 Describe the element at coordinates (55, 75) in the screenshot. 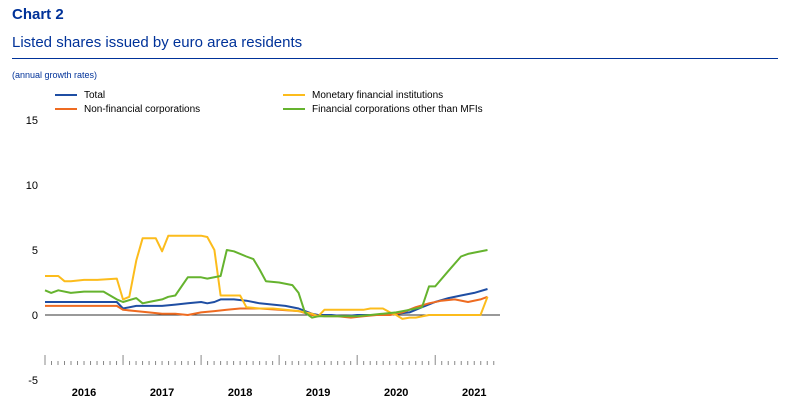

I see `unit-note: (annual growth rates)` at that location.